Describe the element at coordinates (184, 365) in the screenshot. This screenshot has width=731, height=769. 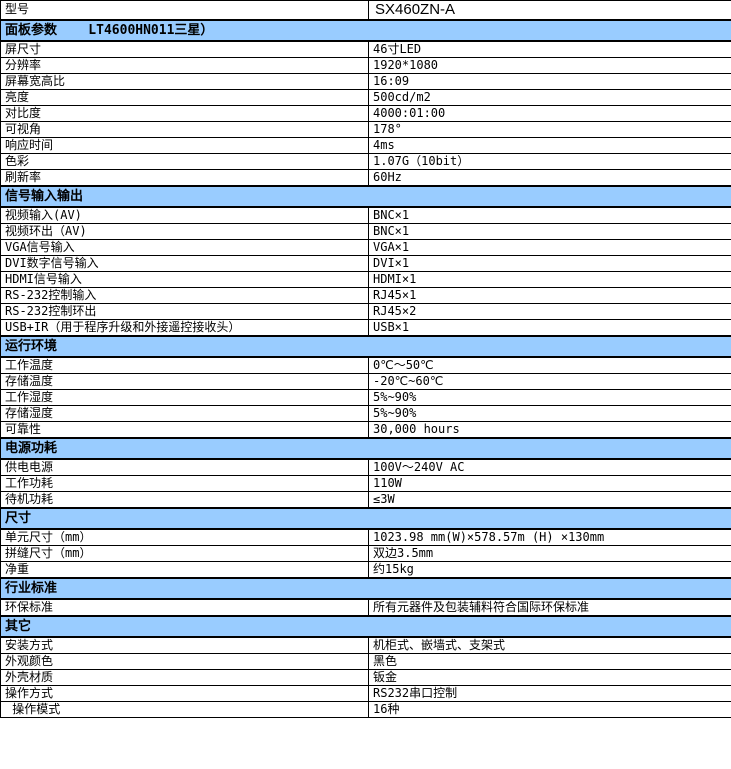
I see `spec-label: 工作温度` at that location.